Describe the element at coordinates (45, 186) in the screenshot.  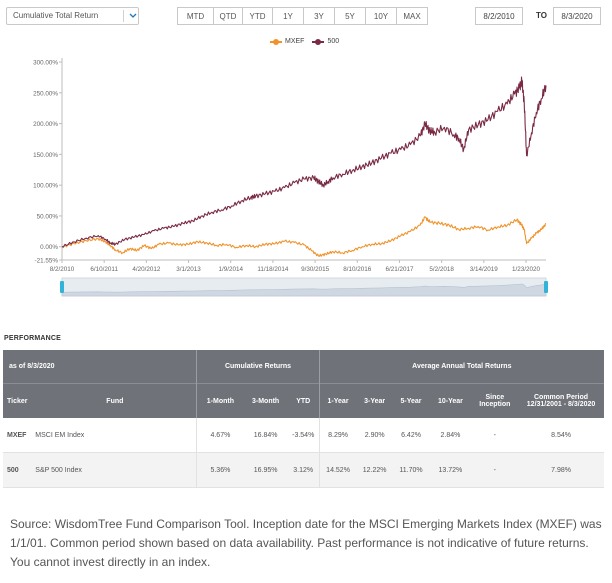
I see `y-tick-label: 100.00%` at that location.